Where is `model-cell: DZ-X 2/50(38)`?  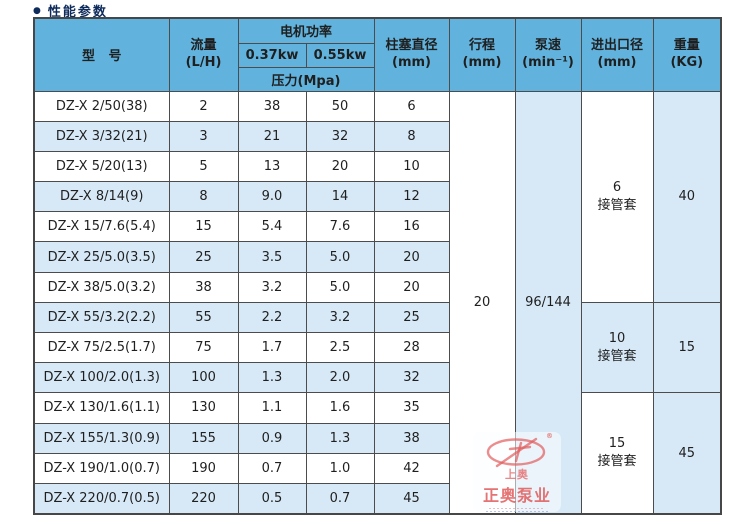
model-cell: DZ-X 2/50(38) is located at coordinates (101, 106).